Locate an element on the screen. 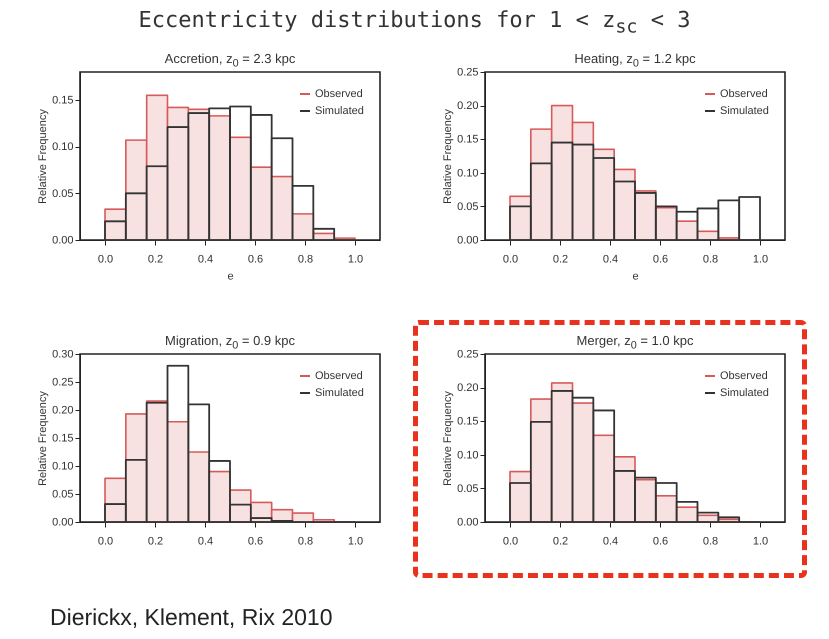 This screenshot has height=639, width=829. chart-title: Heating, z$_{0}$ = 1.2 kpc is located at coordinates (635, 60).